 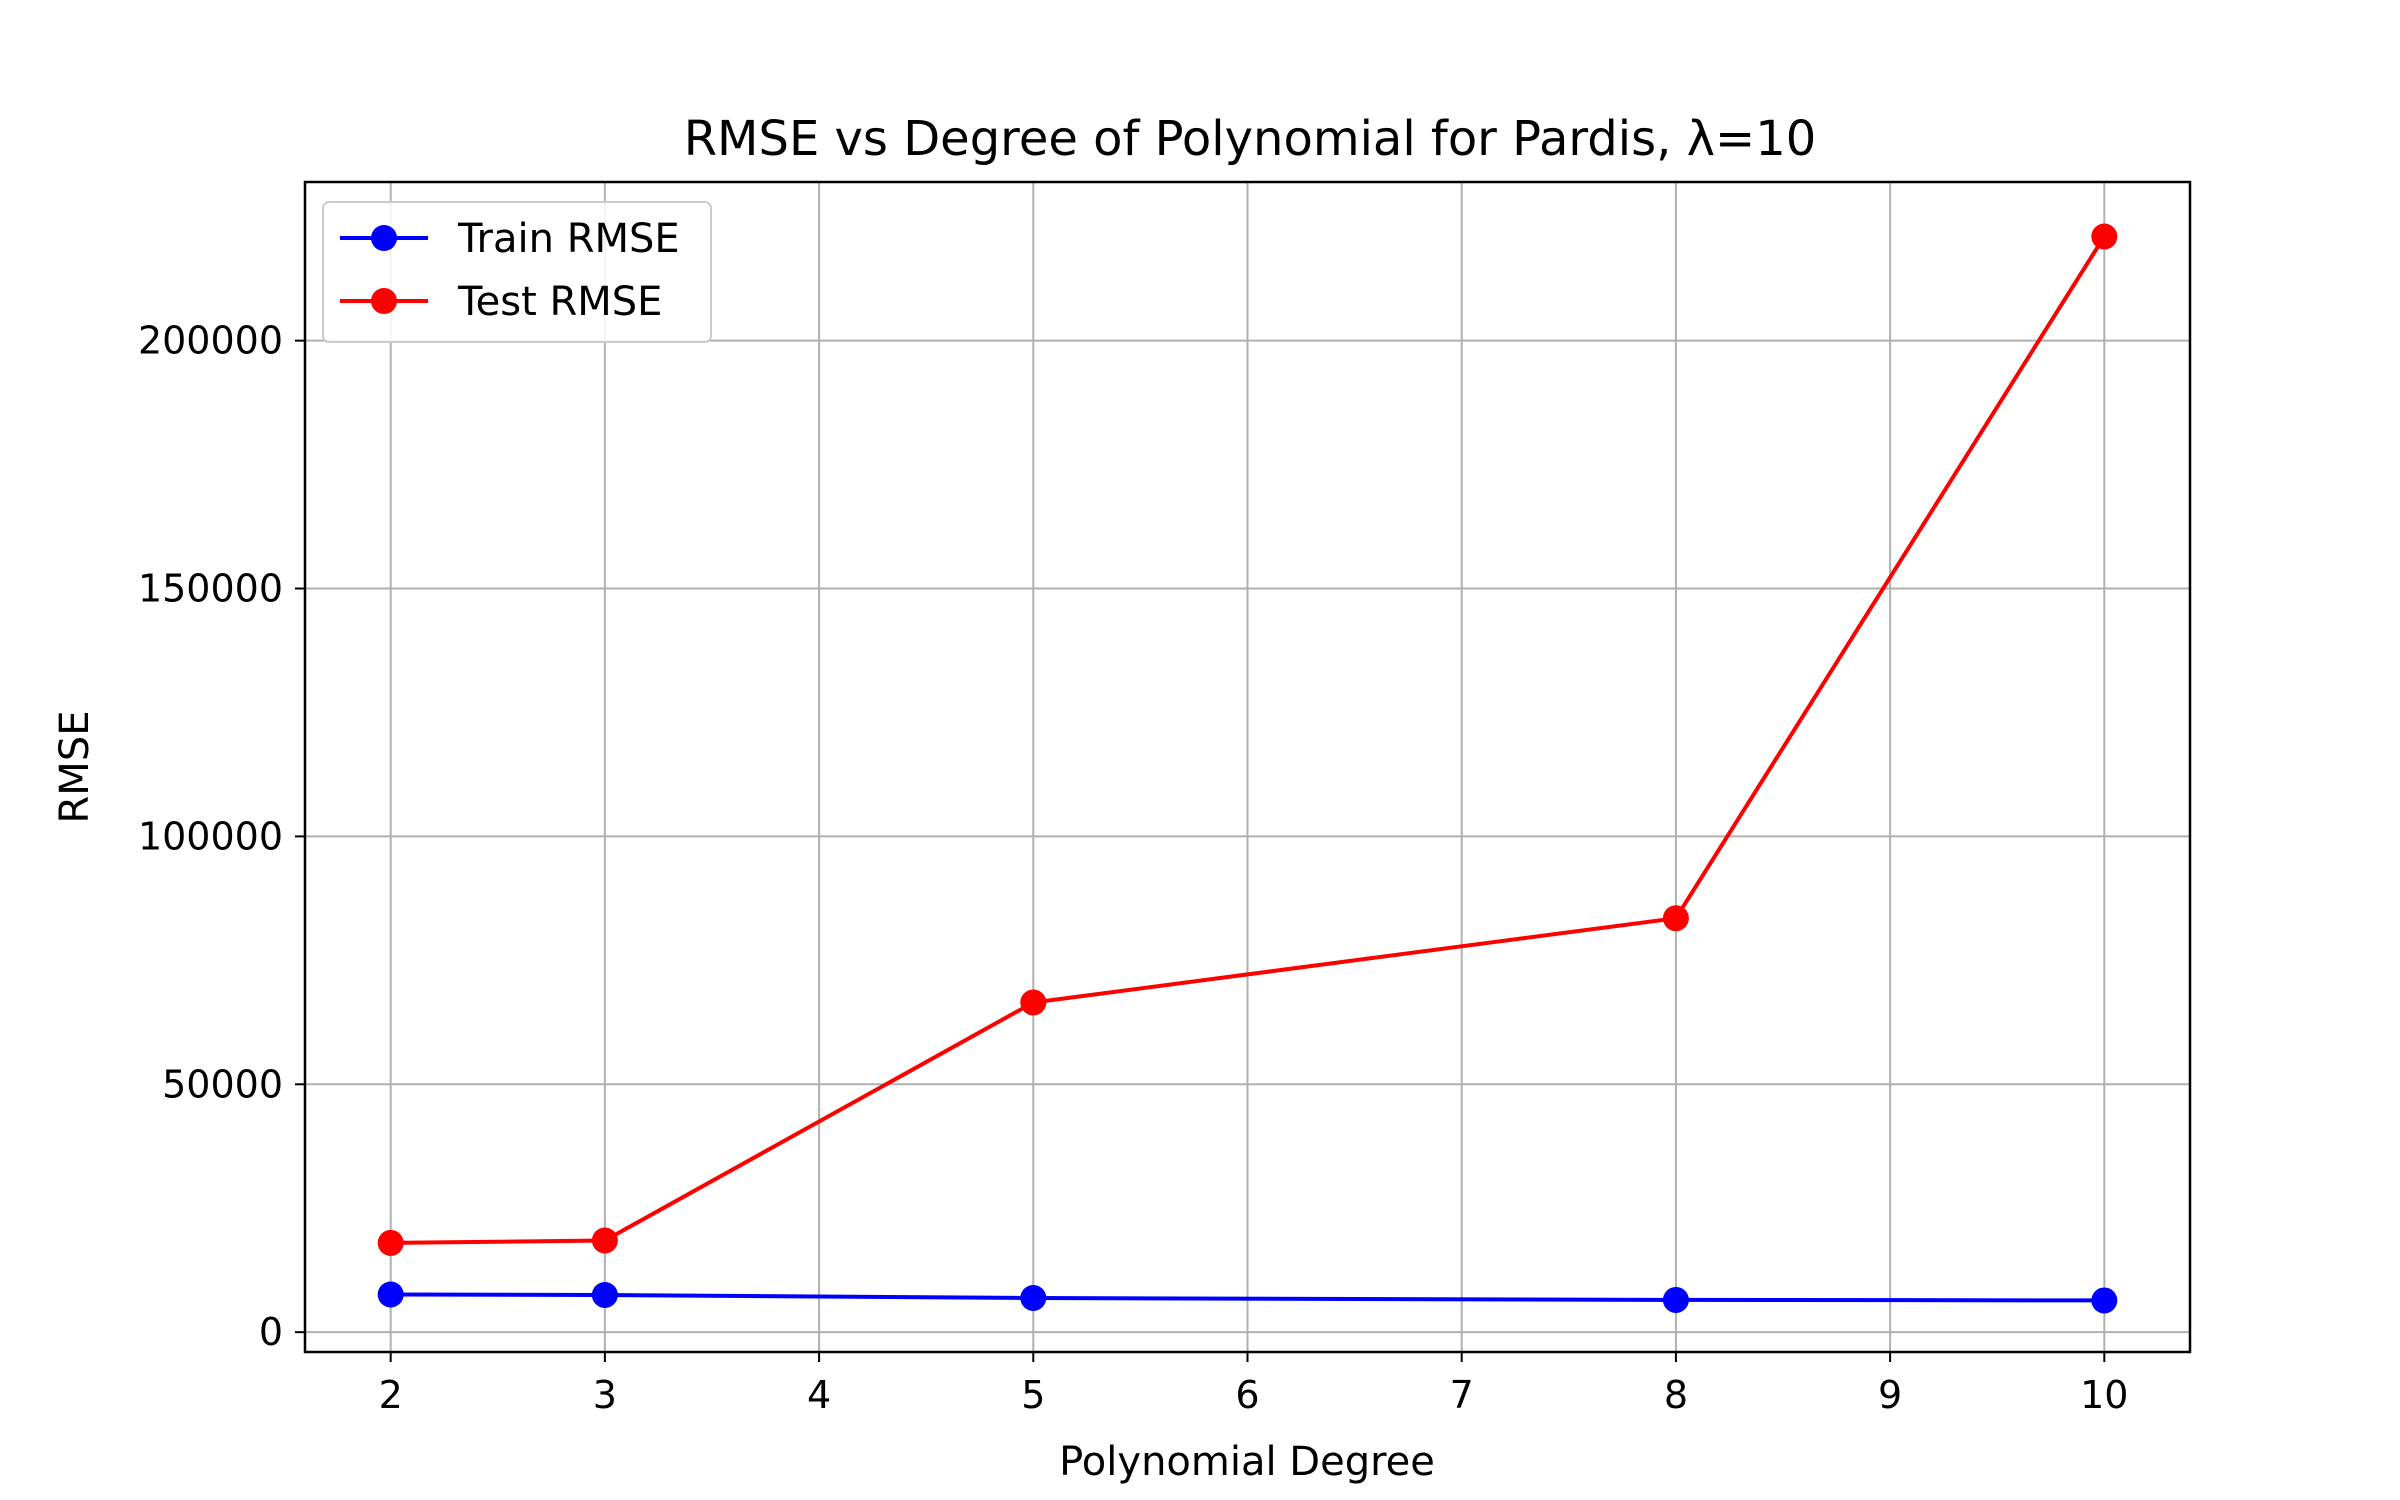 I want to click on x-tick-label: 9, so click(x=1890, y=1395).